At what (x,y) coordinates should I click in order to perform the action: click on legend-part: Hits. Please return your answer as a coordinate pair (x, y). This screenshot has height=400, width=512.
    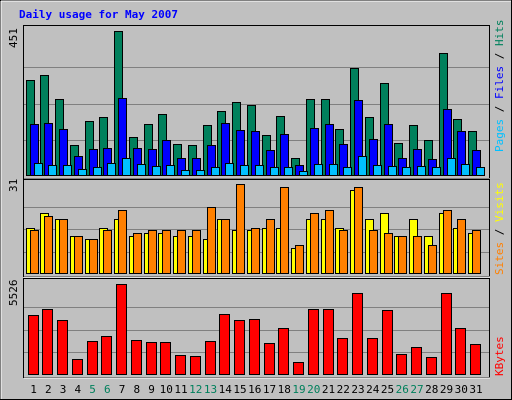
    Looking at the image, I should click on (499, 33).